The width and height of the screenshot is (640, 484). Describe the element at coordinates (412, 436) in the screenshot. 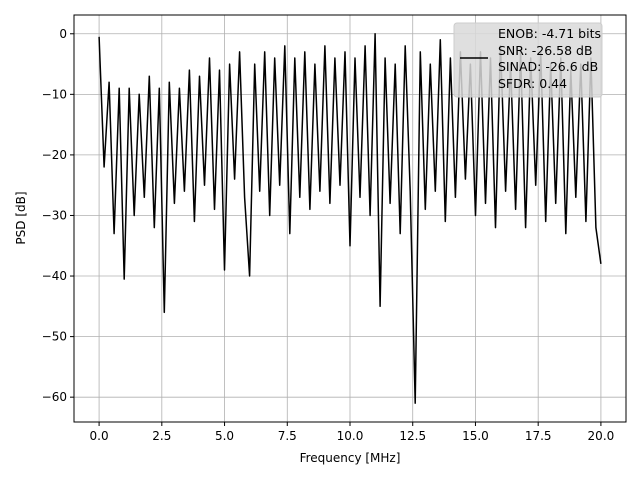

I see `x-tick-label: 12.5` at that location.